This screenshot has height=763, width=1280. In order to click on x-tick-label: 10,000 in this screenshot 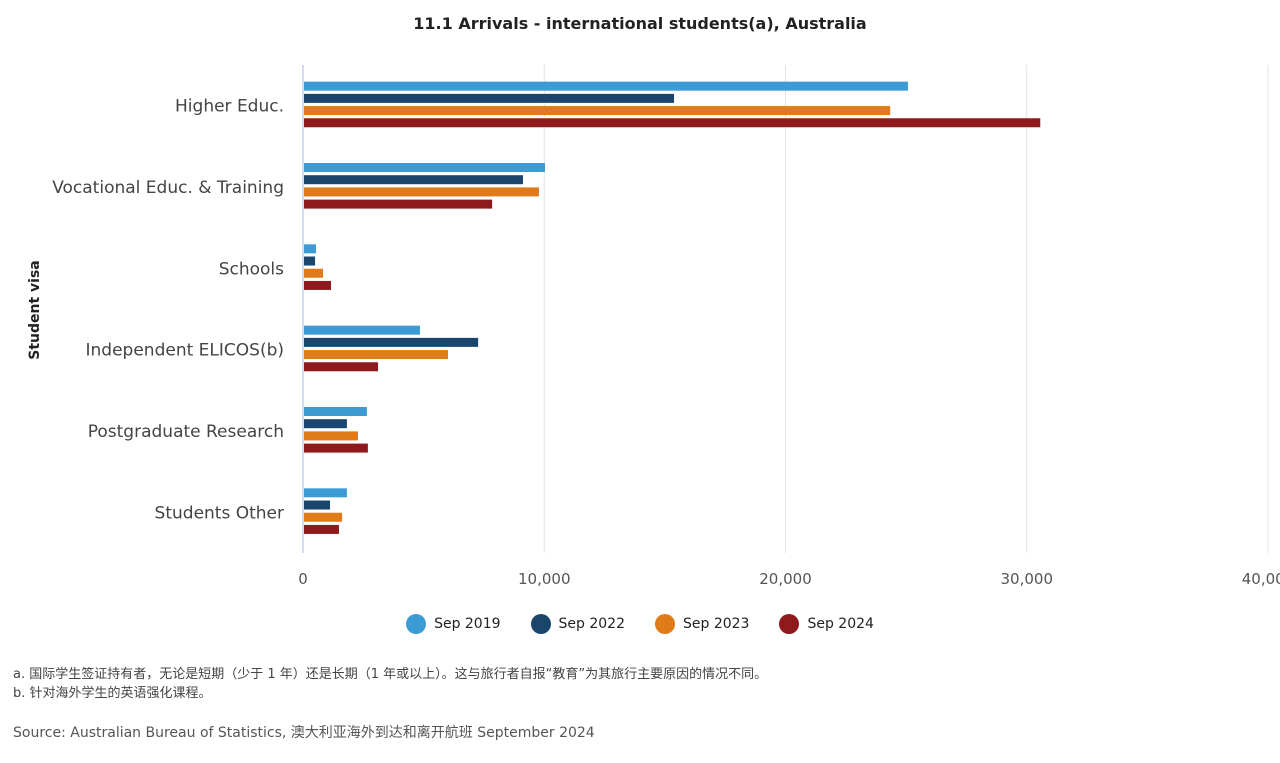, I will do `click(544, 579)`.